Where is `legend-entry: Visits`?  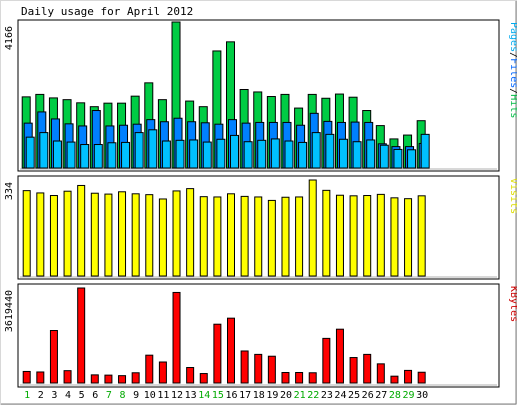 legend-entry: Visits is located at coordinates (512, 196).